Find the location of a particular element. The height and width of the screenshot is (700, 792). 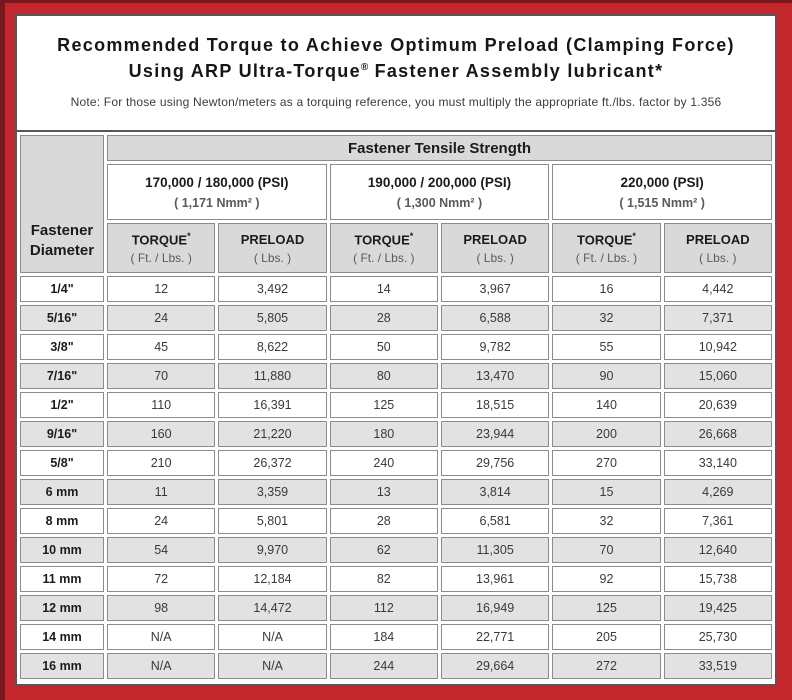

value-cell: 21,220 is located at coordinates (272, 434).